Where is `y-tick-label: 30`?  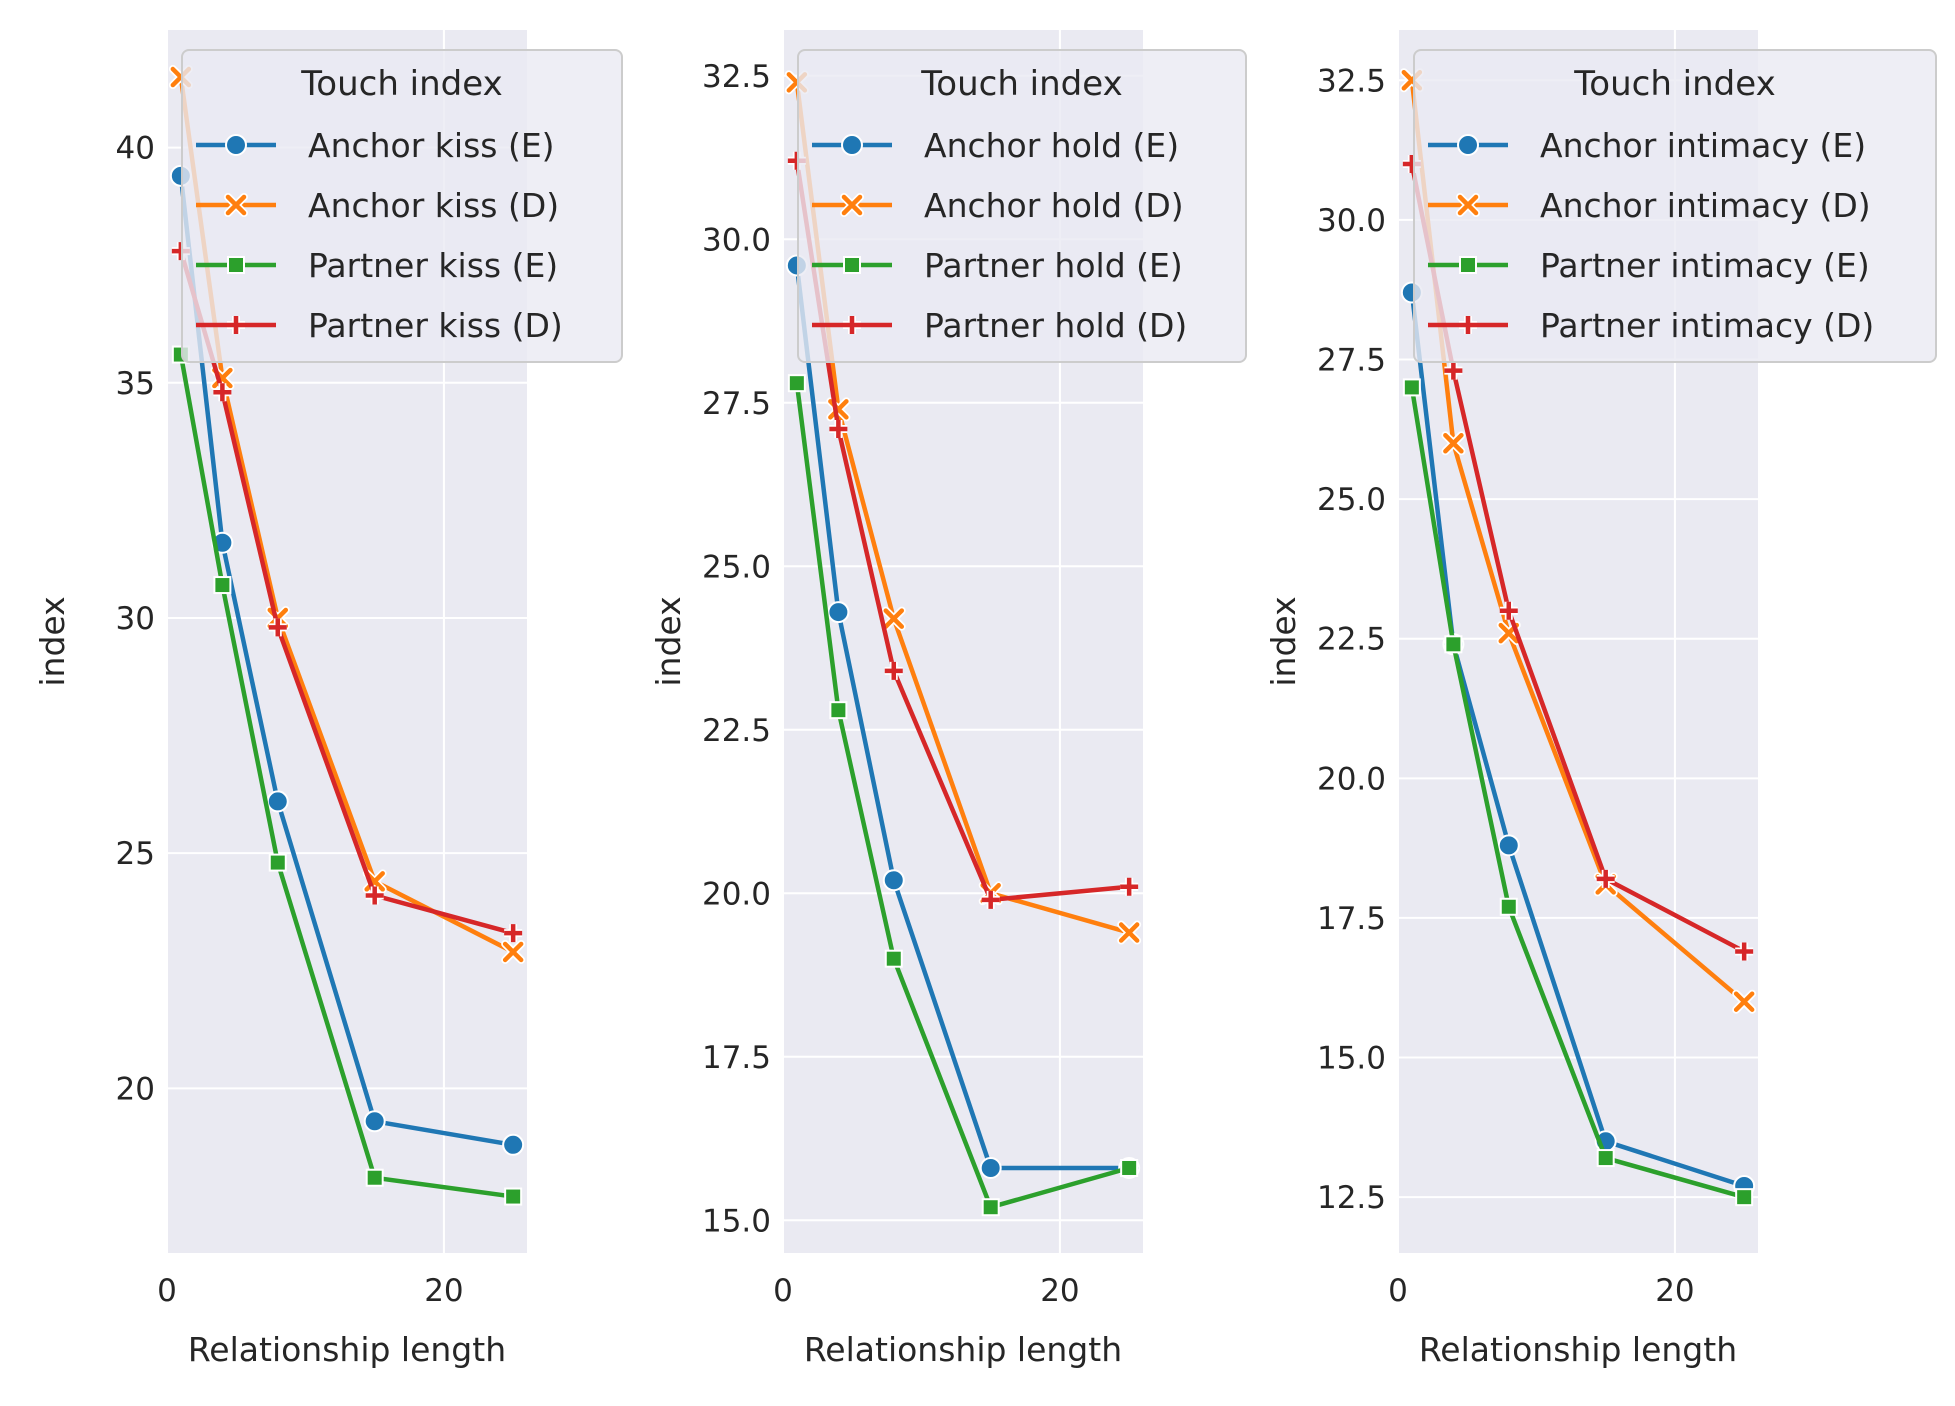
y-tick-label: 30 is located at coordinates (135, 619).